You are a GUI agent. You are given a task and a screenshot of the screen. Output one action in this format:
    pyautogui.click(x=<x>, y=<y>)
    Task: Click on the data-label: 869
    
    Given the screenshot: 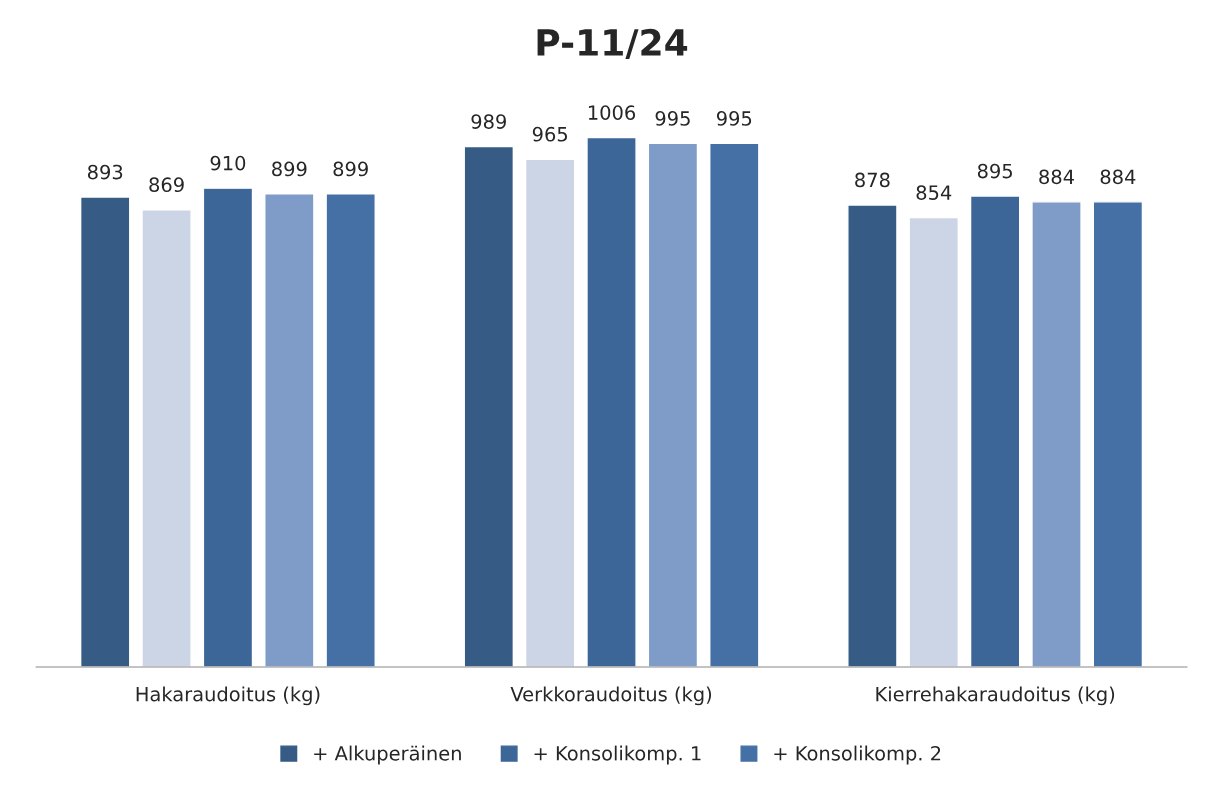 What is the action you would take?
    pyautogui.click(x=166, y=185)
    